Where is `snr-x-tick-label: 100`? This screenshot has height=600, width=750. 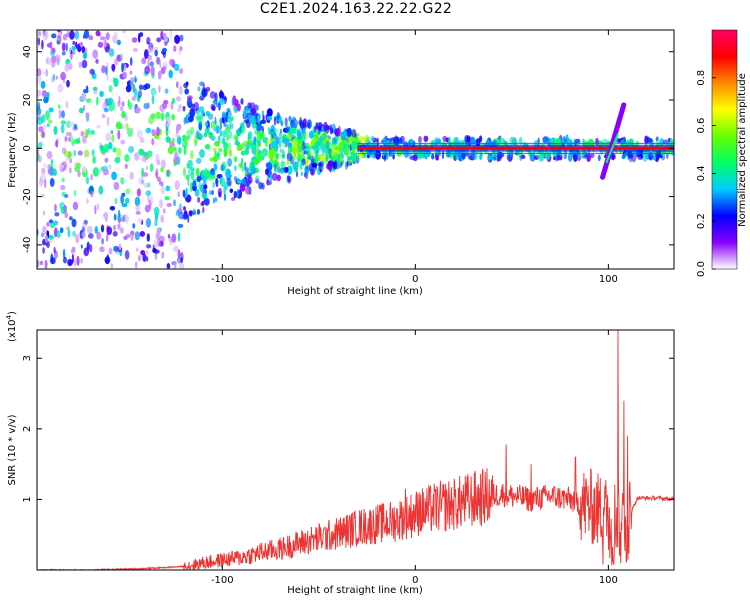 snr-x-tick-label: 100 is located at coordinates (608, 580).